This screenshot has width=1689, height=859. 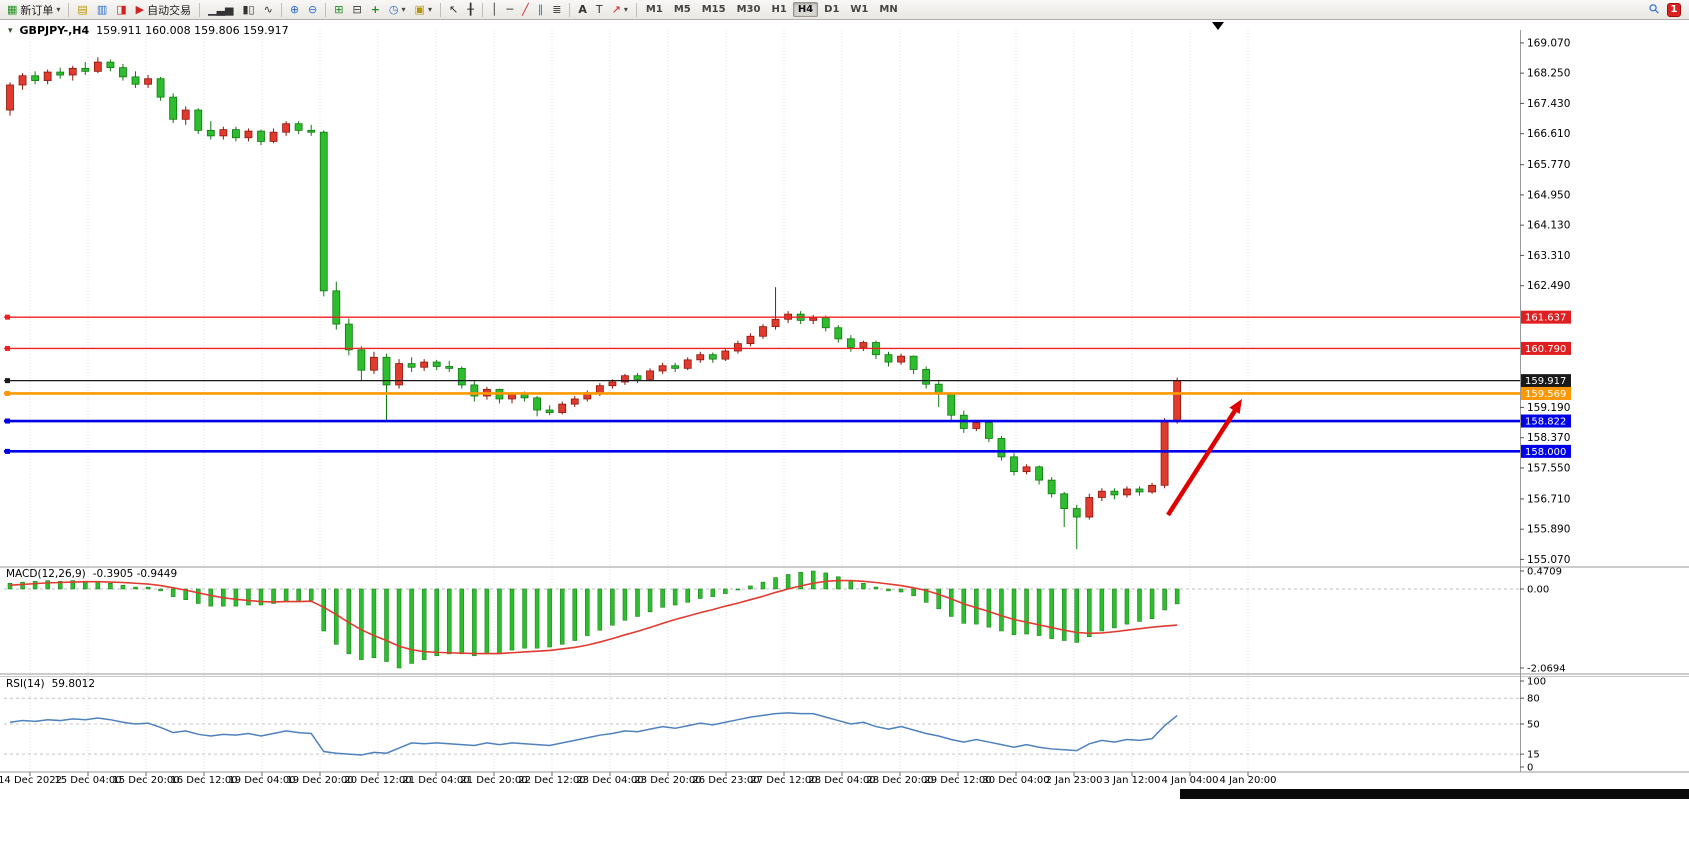 I want to click on trendline-tool-button: ╱, so click(x=525, y=9).